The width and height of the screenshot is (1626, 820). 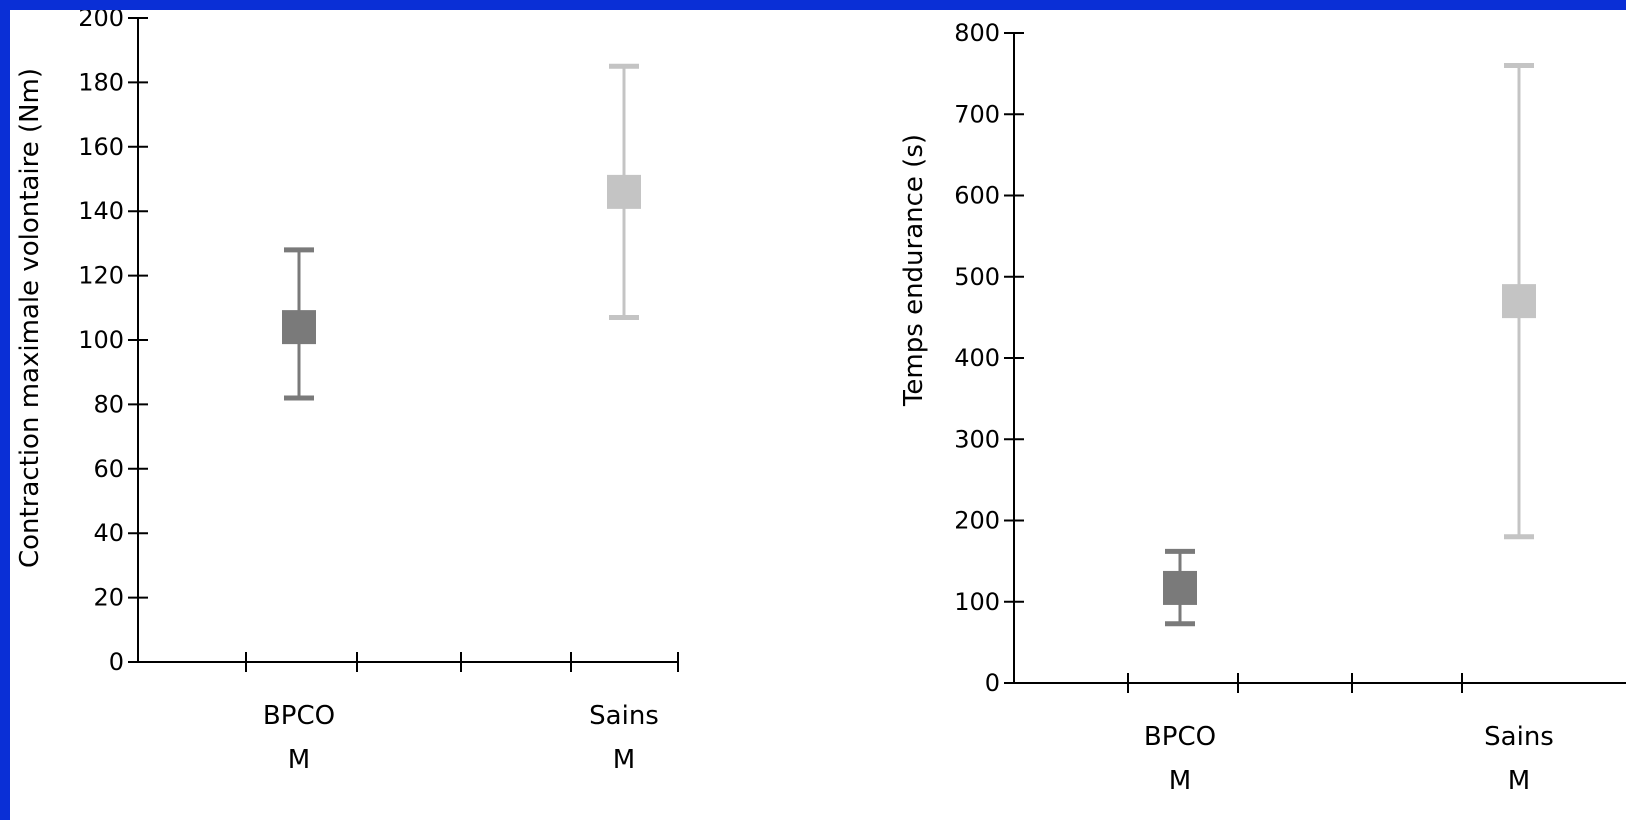 What do you see at coordinates (101, 211) in the screenshot?
I see `y-tick-label: 140` at bounding box center [101, 211].